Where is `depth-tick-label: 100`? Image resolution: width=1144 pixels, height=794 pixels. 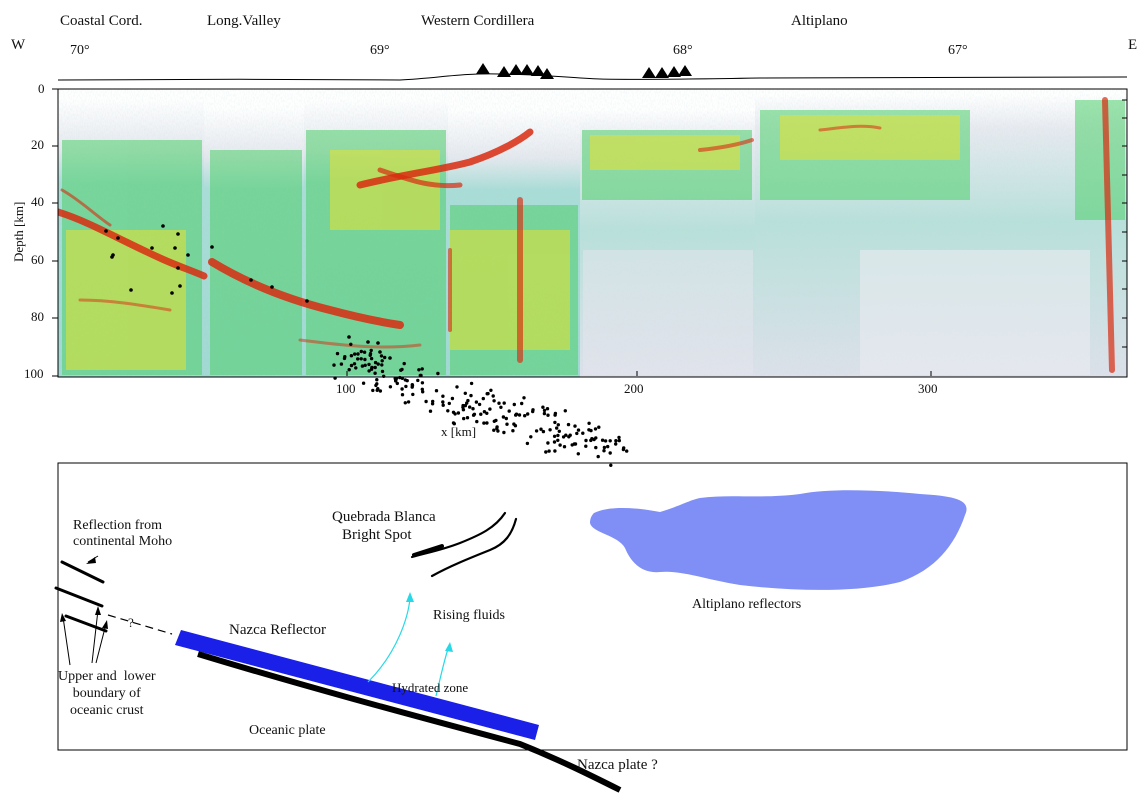
depth-tick-label: 100 is located at coordinates (34, 373).